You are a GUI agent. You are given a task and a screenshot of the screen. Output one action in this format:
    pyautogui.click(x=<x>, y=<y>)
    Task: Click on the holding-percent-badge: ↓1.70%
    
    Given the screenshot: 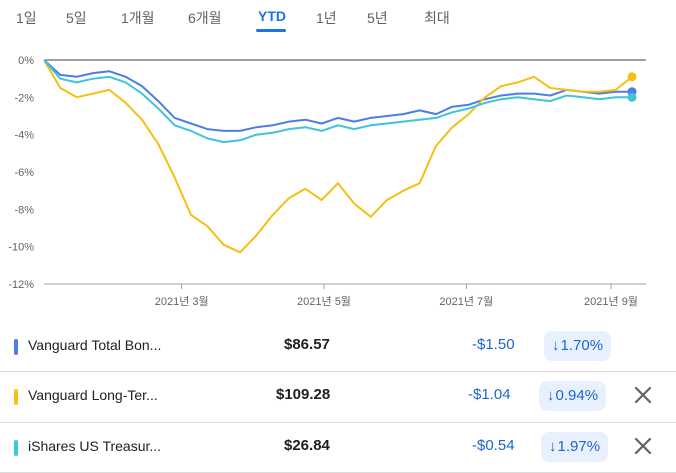 What is the action you would take?
    pyautogui.click(x=578, y=346)
    